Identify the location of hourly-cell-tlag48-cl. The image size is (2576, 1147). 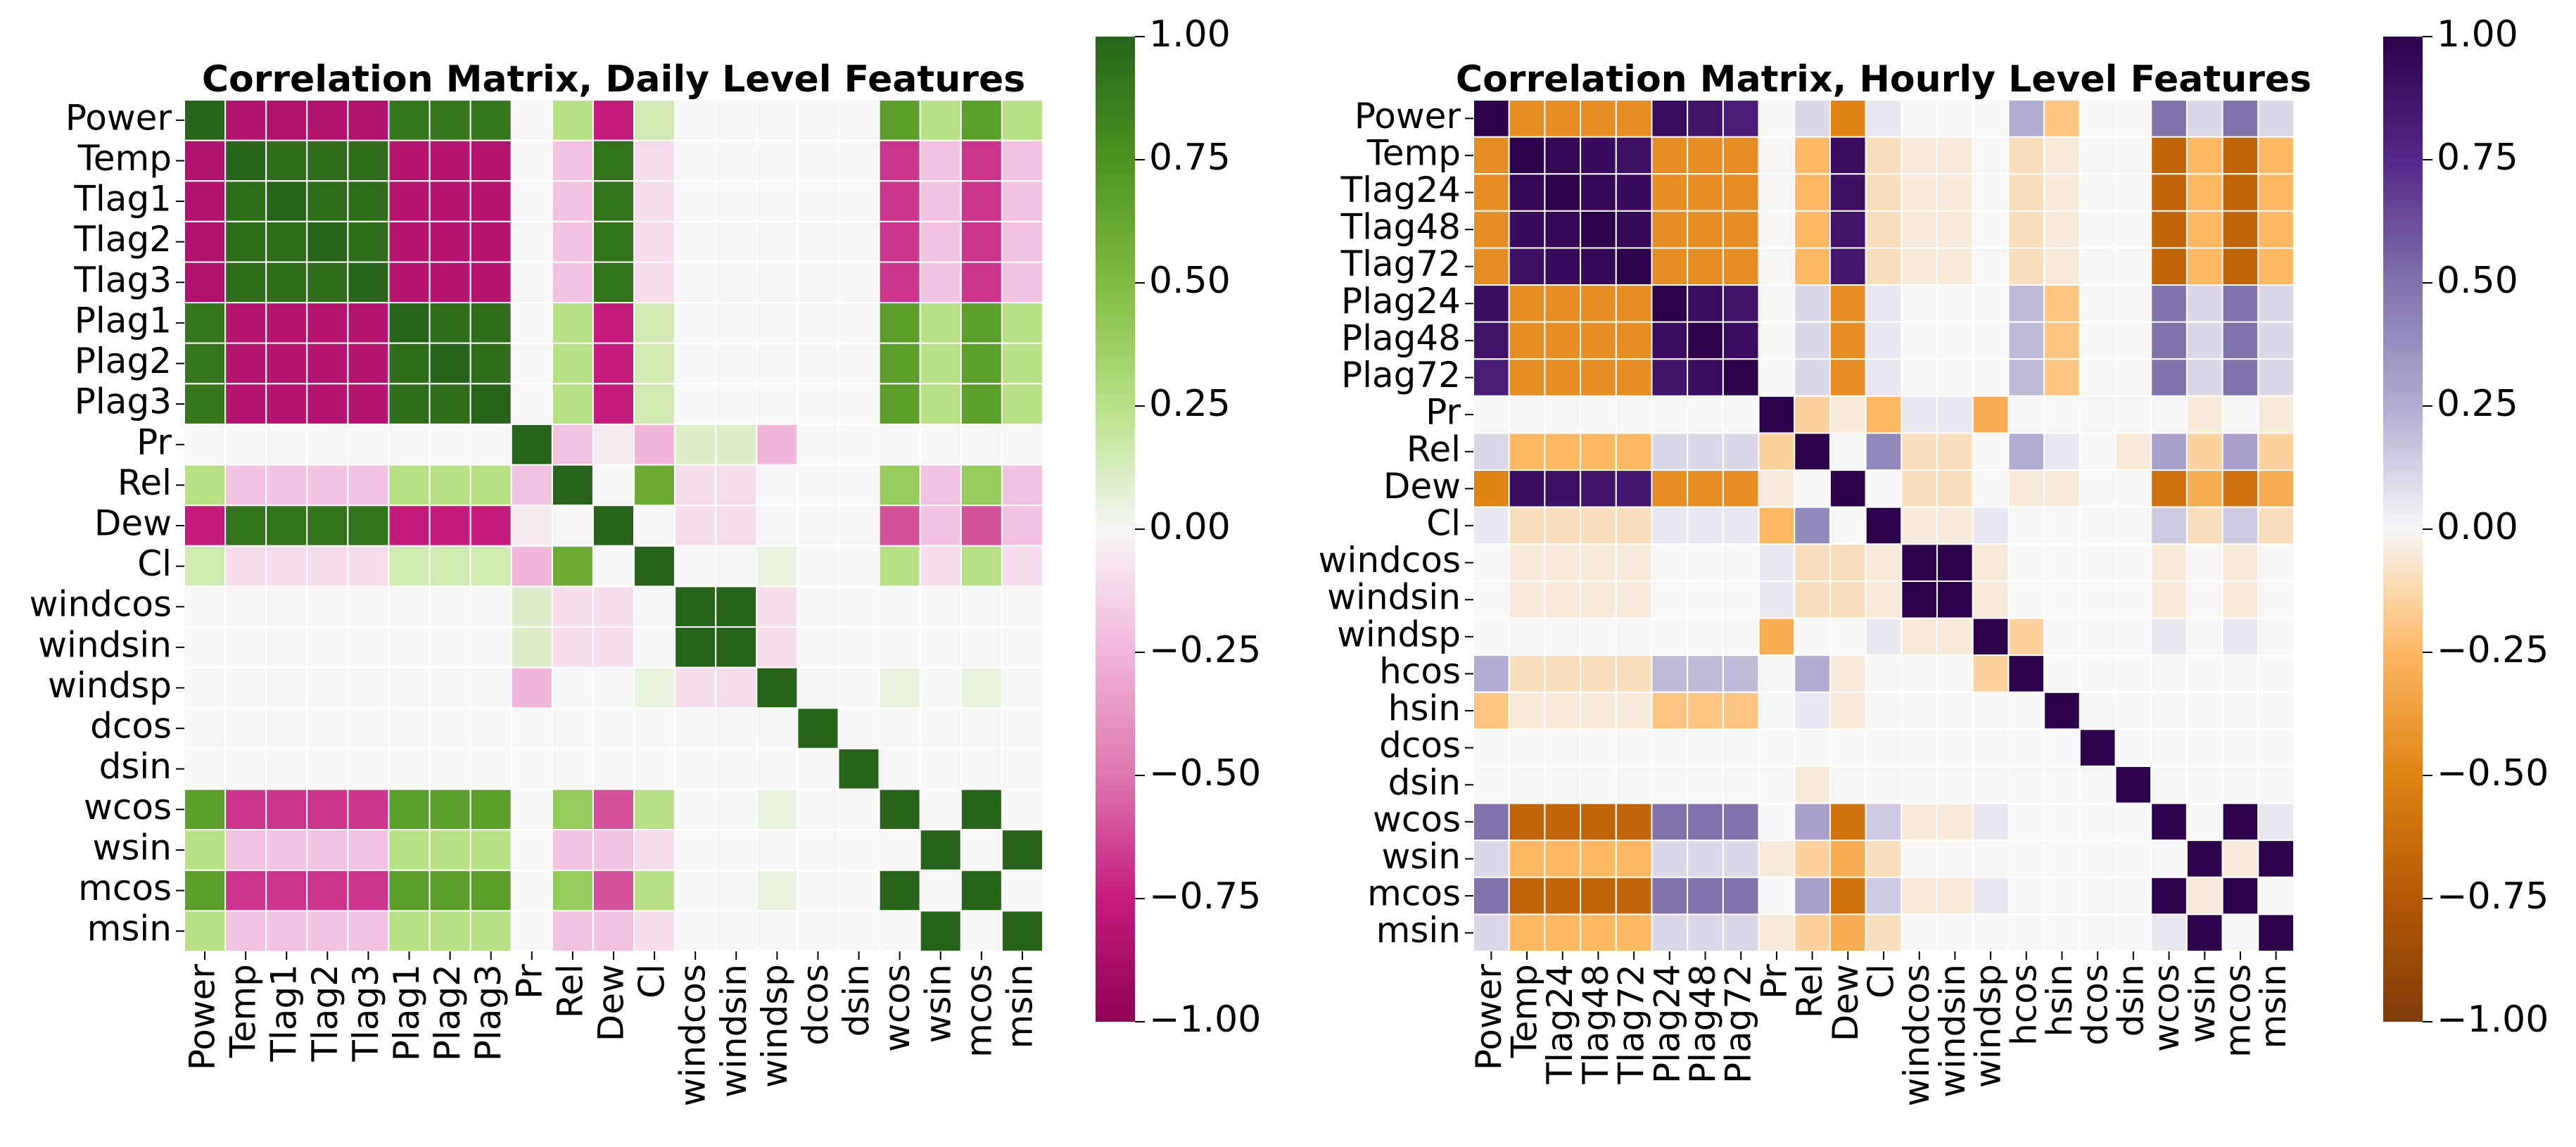
(1884, 229).